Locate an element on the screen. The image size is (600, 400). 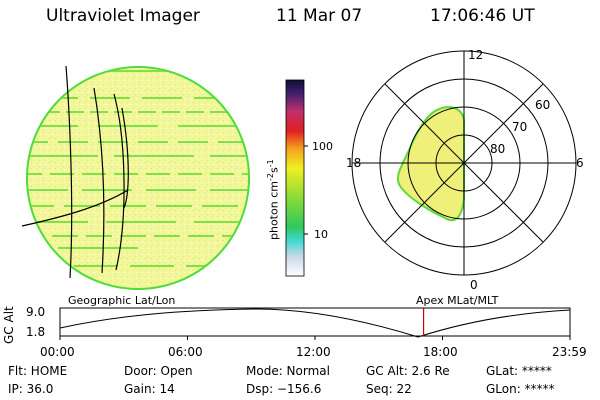
info-dsp: Dsp: −156.6 is located at coordinates (284, 389).